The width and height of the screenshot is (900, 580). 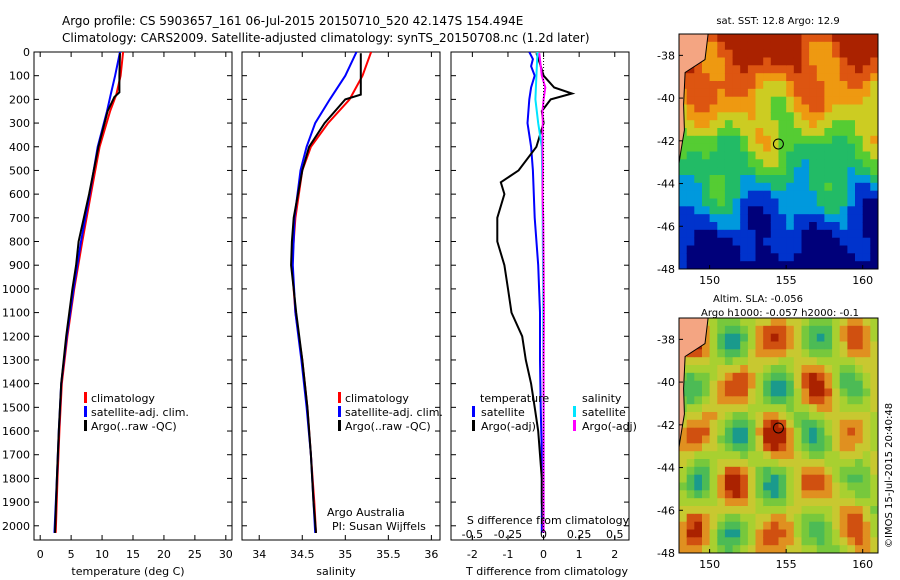 What do you see at coordinates (394, 412) in the screenshot?
I see `legend-label-satellite-adj: satellite-adj. clim.` at bounding box center [394, 412].